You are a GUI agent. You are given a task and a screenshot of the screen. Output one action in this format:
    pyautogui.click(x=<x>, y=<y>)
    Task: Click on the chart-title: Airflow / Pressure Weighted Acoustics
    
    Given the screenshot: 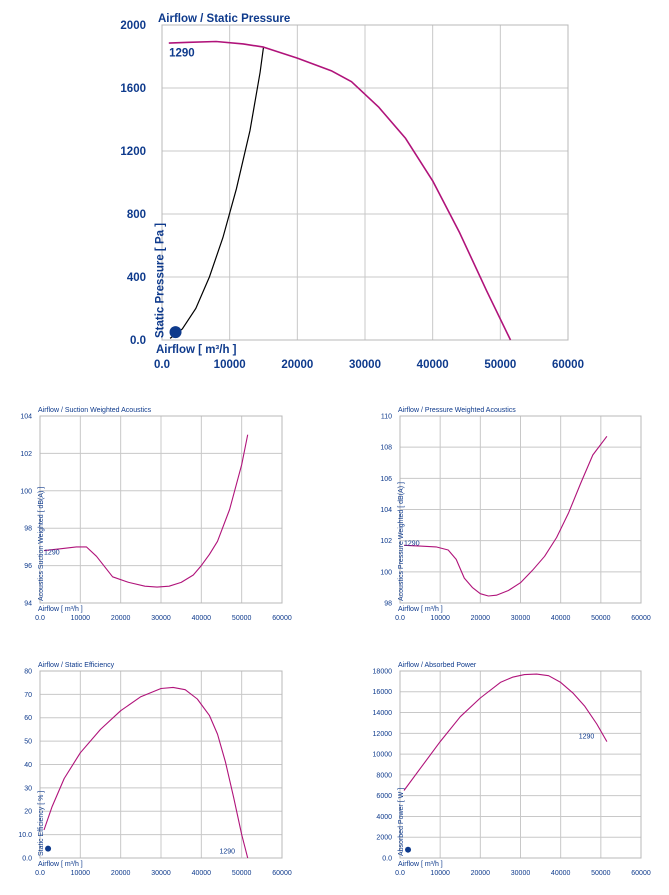 What is the action you would take?
    pyautogui.click(x=457, y=410)
    